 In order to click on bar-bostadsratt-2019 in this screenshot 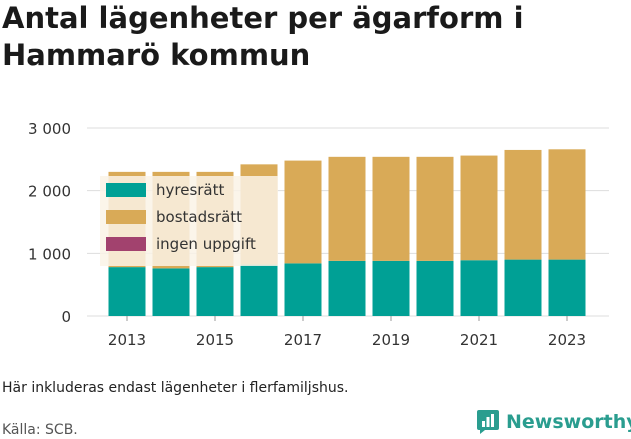, I will do `click(391, 208)`.